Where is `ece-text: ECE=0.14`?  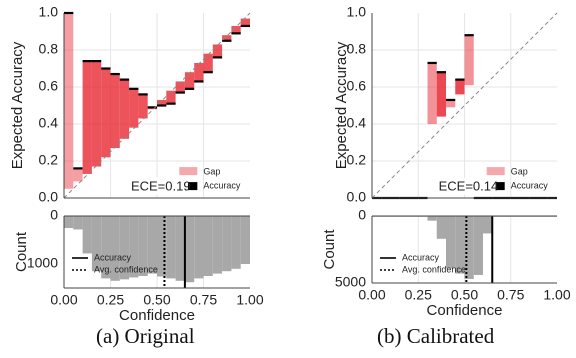 ece-text: ECE=0.14 is located at coordinates (469, 185).